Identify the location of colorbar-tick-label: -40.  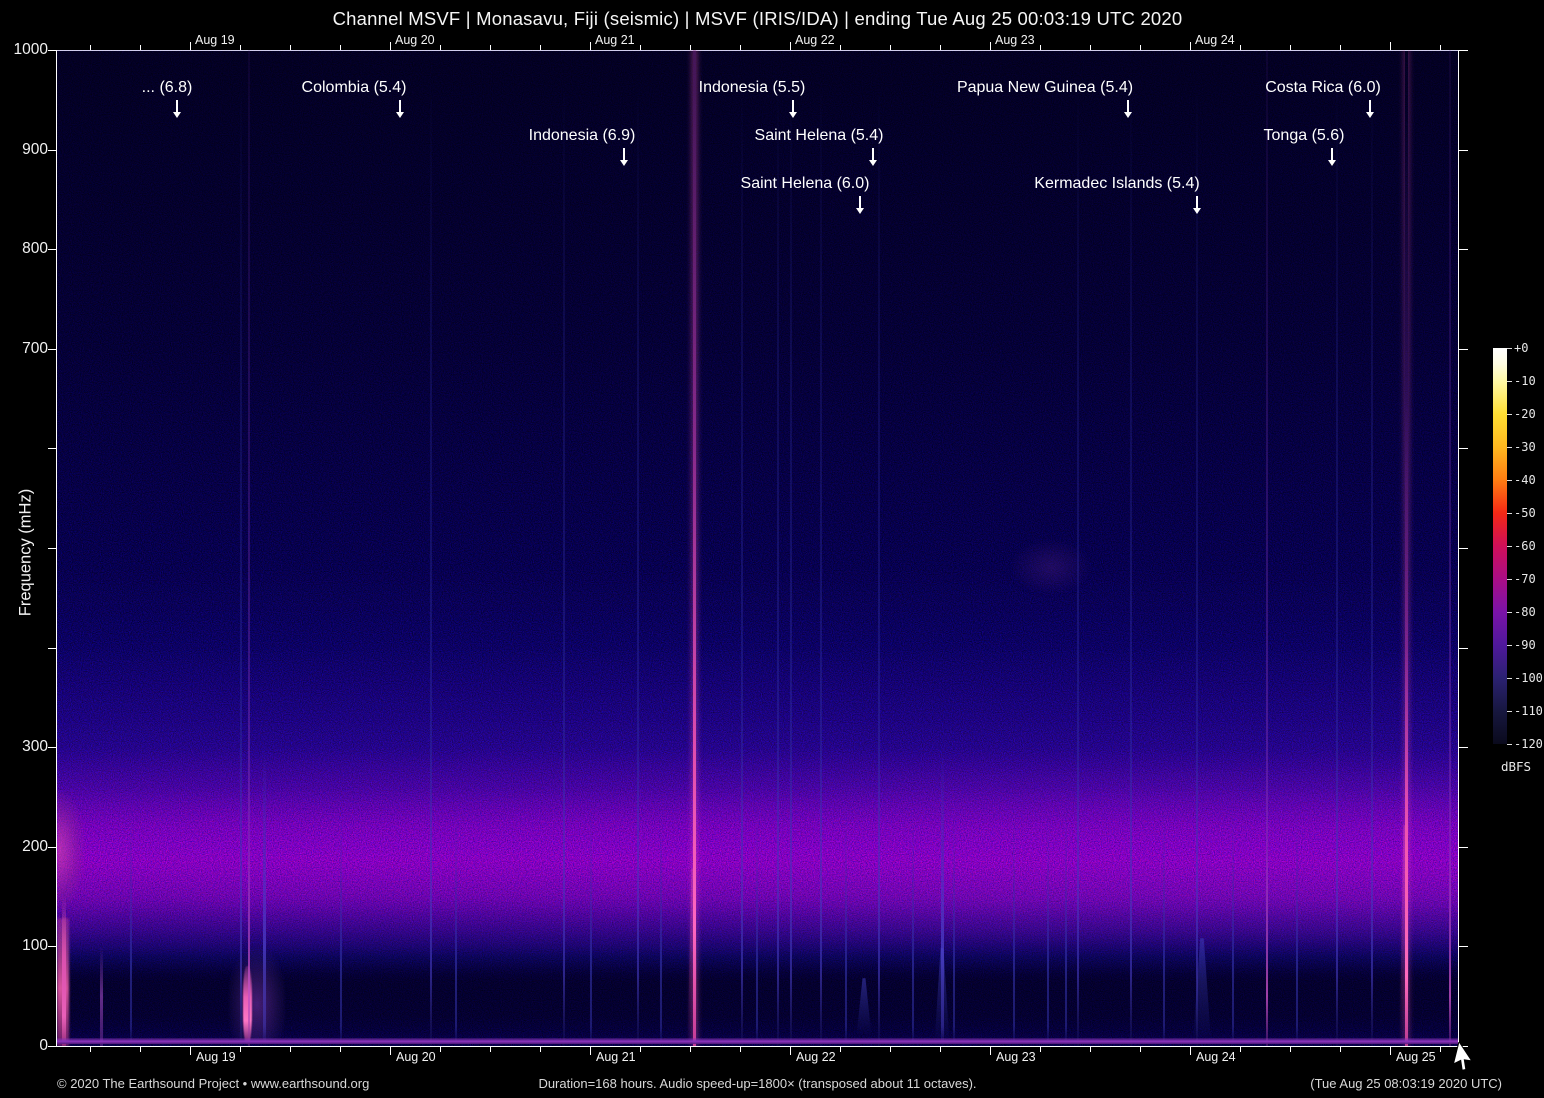
(1525, 480).